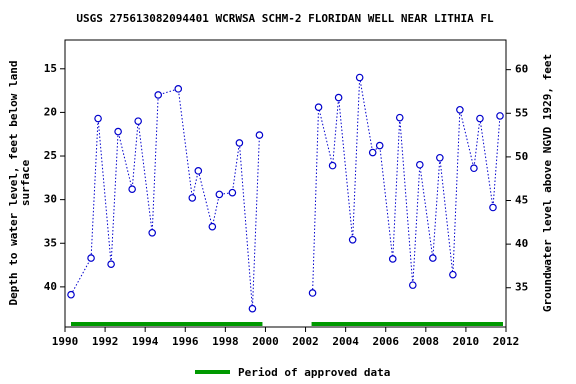 The image size is (576, 384). I want to click on x-tick-label: 2006, so click(385, 341).